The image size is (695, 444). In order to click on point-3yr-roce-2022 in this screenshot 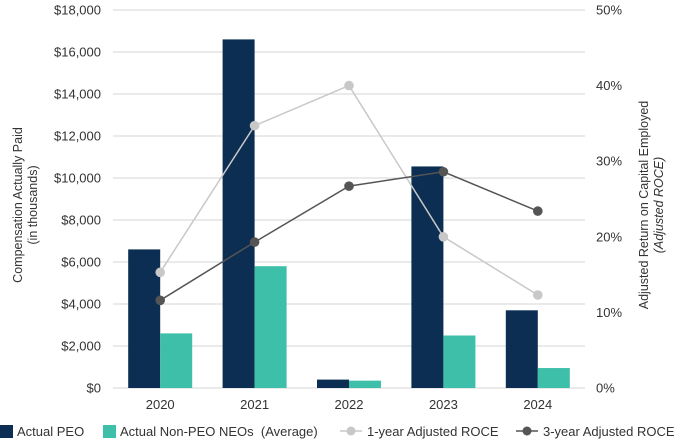, I will do `click(349, 186)`.